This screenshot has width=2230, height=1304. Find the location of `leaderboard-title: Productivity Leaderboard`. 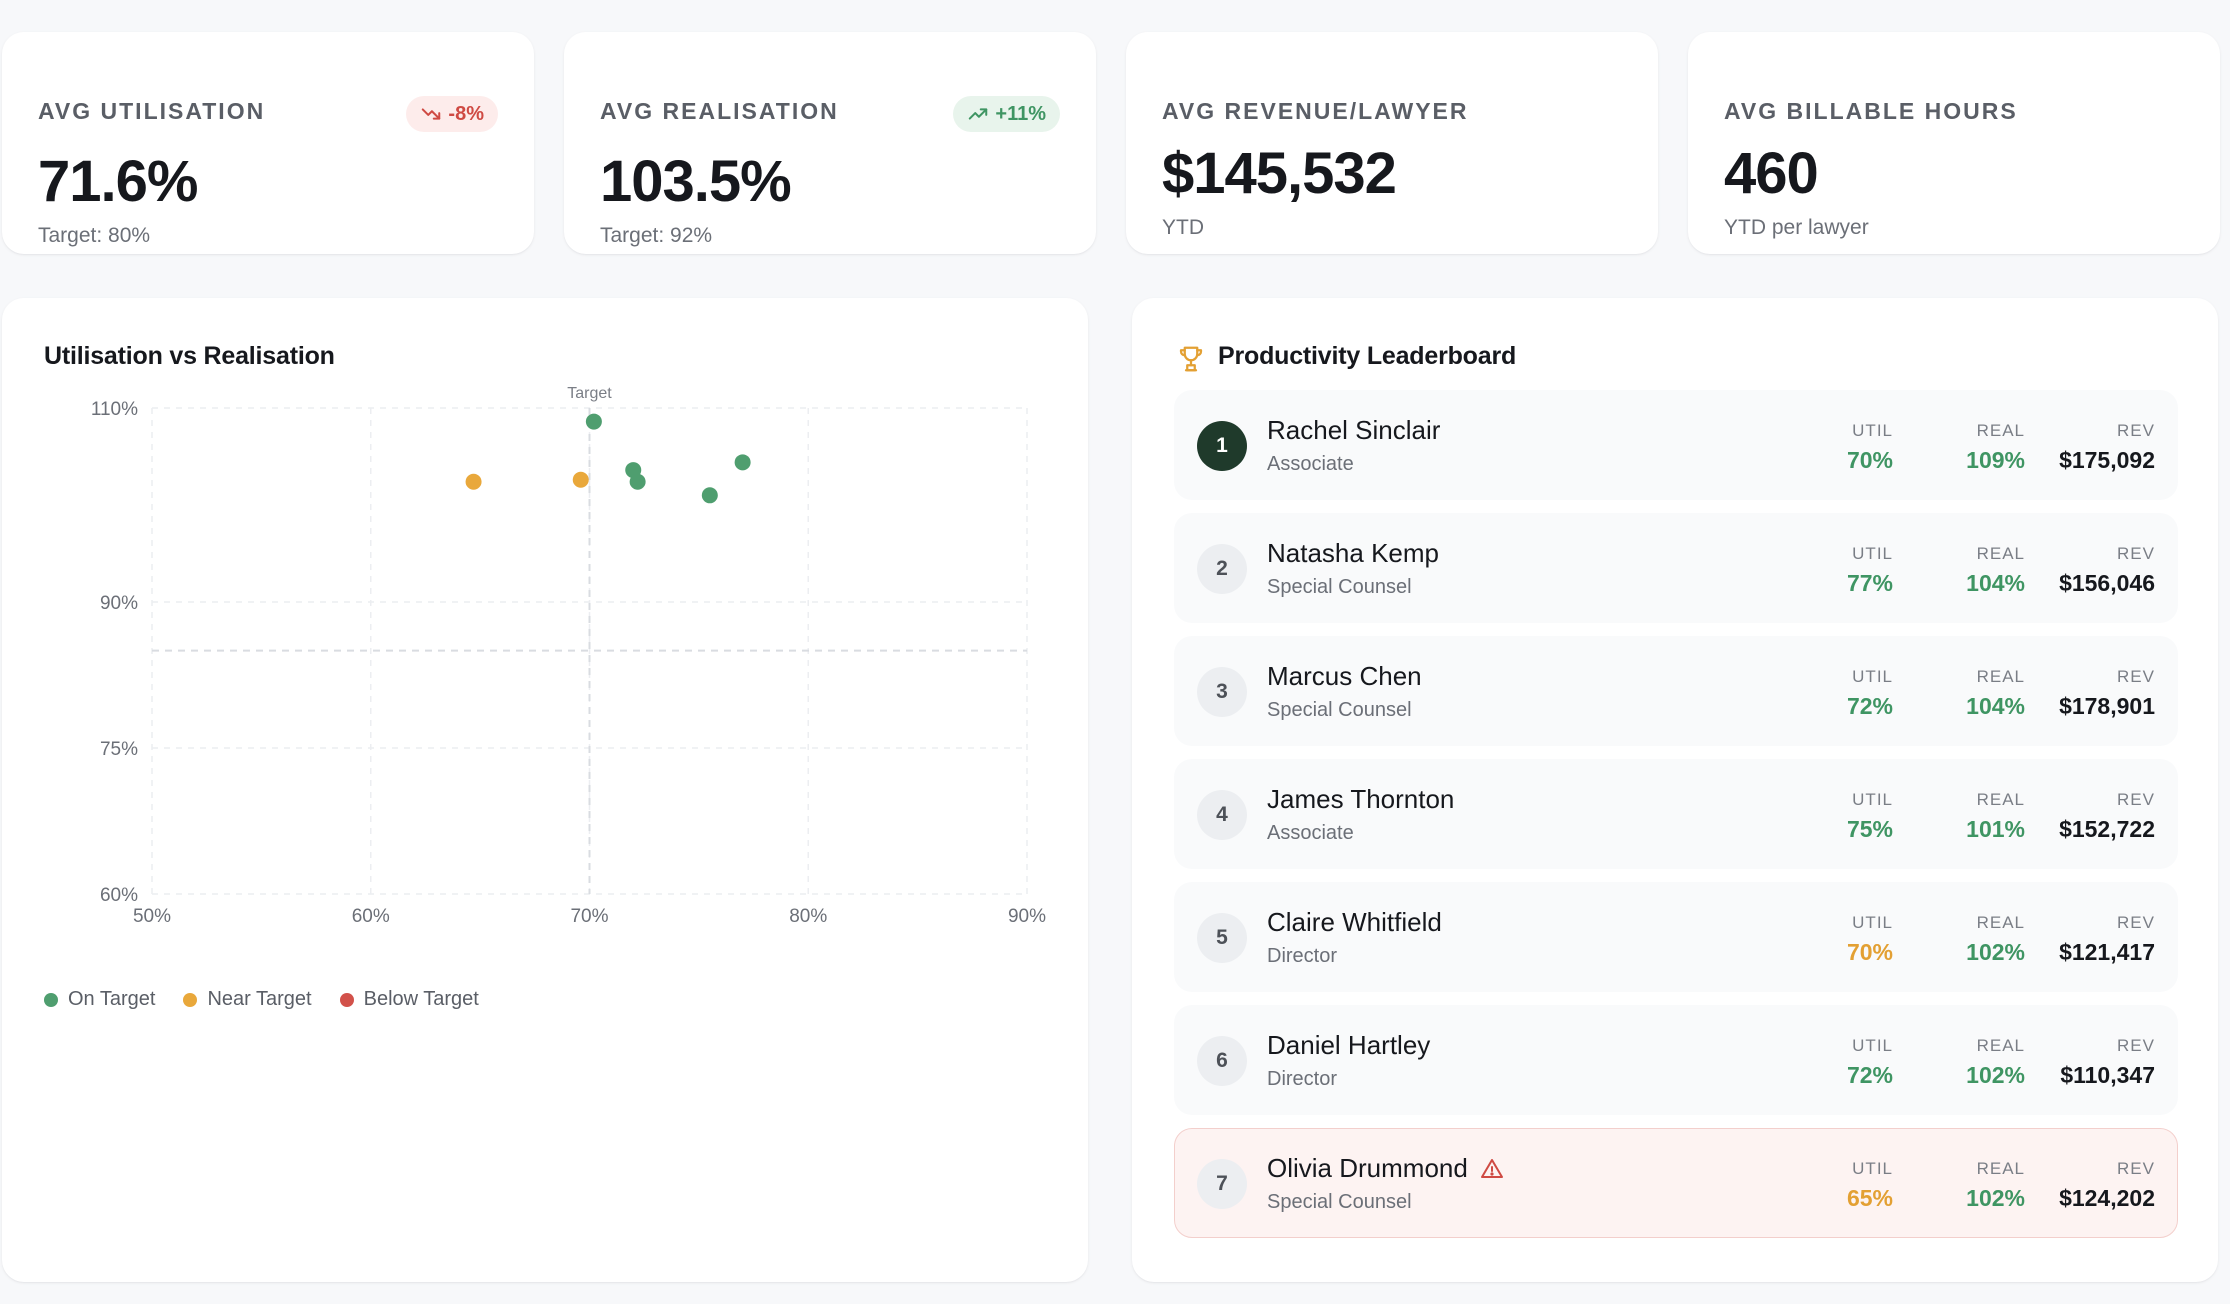

leaderboard-title: Productivity Leaderboard is located at coordinates (1367, 356).